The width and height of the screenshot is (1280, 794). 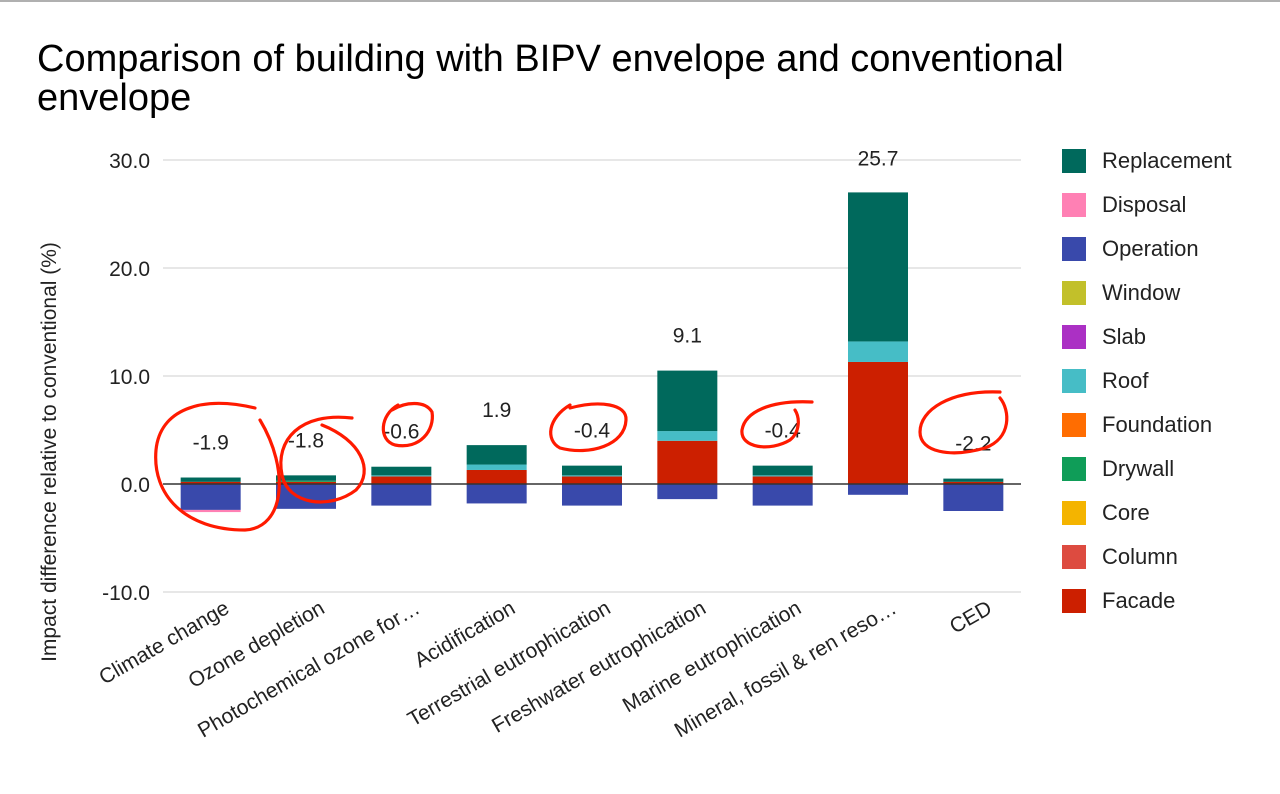 I want to click on y-tick-label: 30.0, so click(x=129, y=161).